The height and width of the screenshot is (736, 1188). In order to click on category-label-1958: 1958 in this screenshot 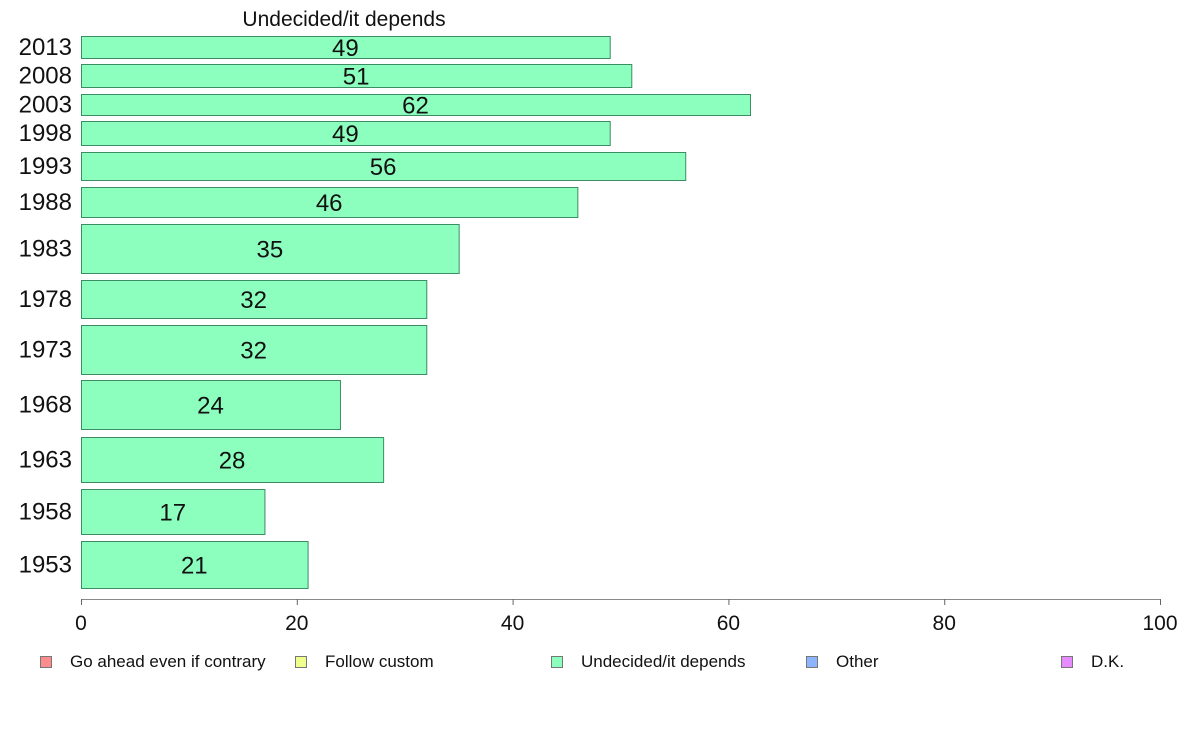, I will do `click(45, 512)`.